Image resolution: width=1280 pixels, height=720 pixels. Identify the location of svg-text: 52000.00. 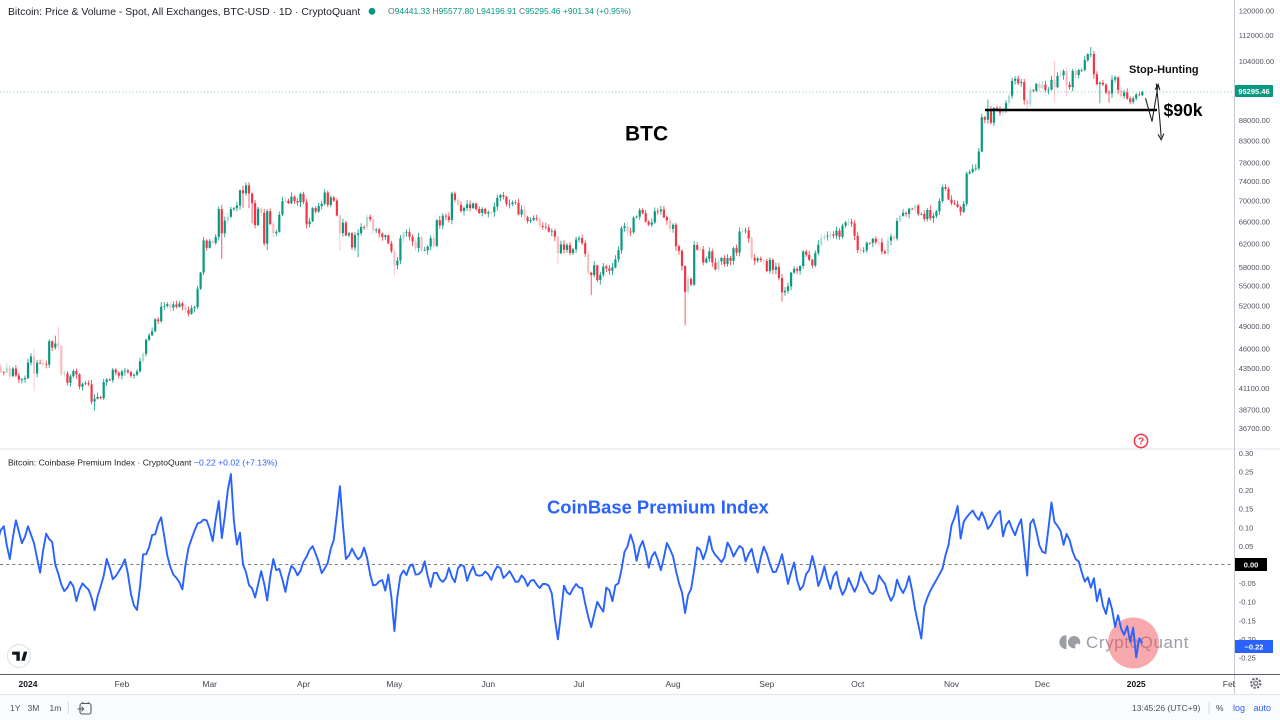
(1254, 305).